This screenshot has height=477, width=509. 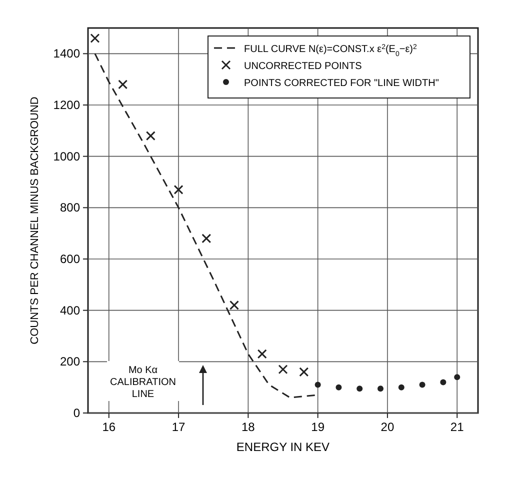 What do you see at coordinates (66, 53) in the screenshot?
I see `y-tick-label: 1400` at bounding box center [66, 53].